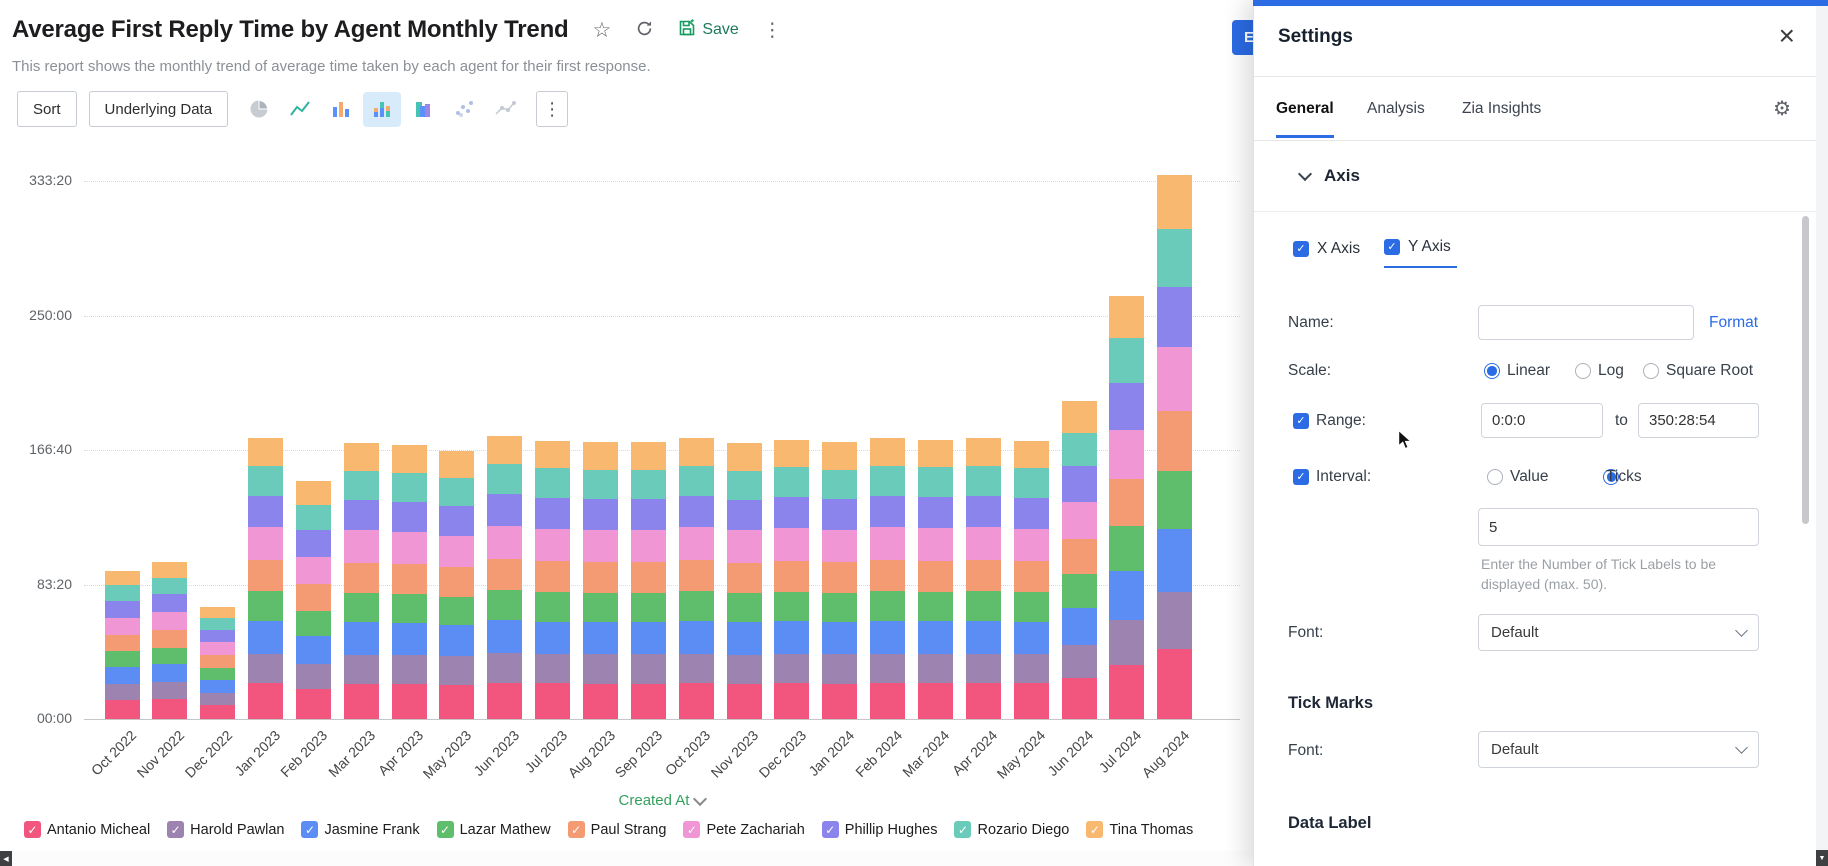 This screenshot has width=1828, height=866. Describe the element at coordinates (1529, 476) in the screenshot. I see `radio-value-label: Value` at that location.